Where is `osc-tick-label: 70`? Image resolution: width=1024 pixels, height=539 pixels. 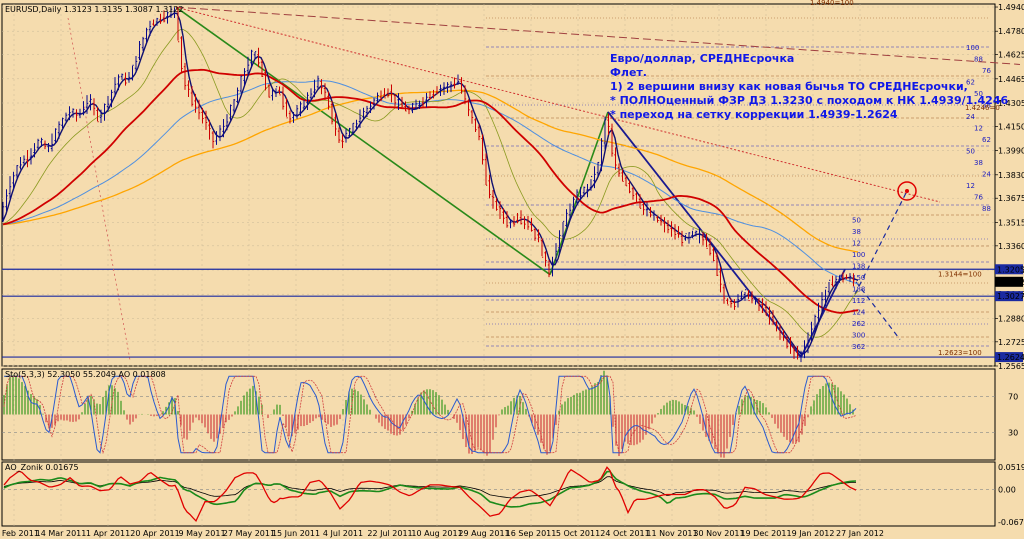
osc-tick-label: 70 is located at coordinates (1013, 396).